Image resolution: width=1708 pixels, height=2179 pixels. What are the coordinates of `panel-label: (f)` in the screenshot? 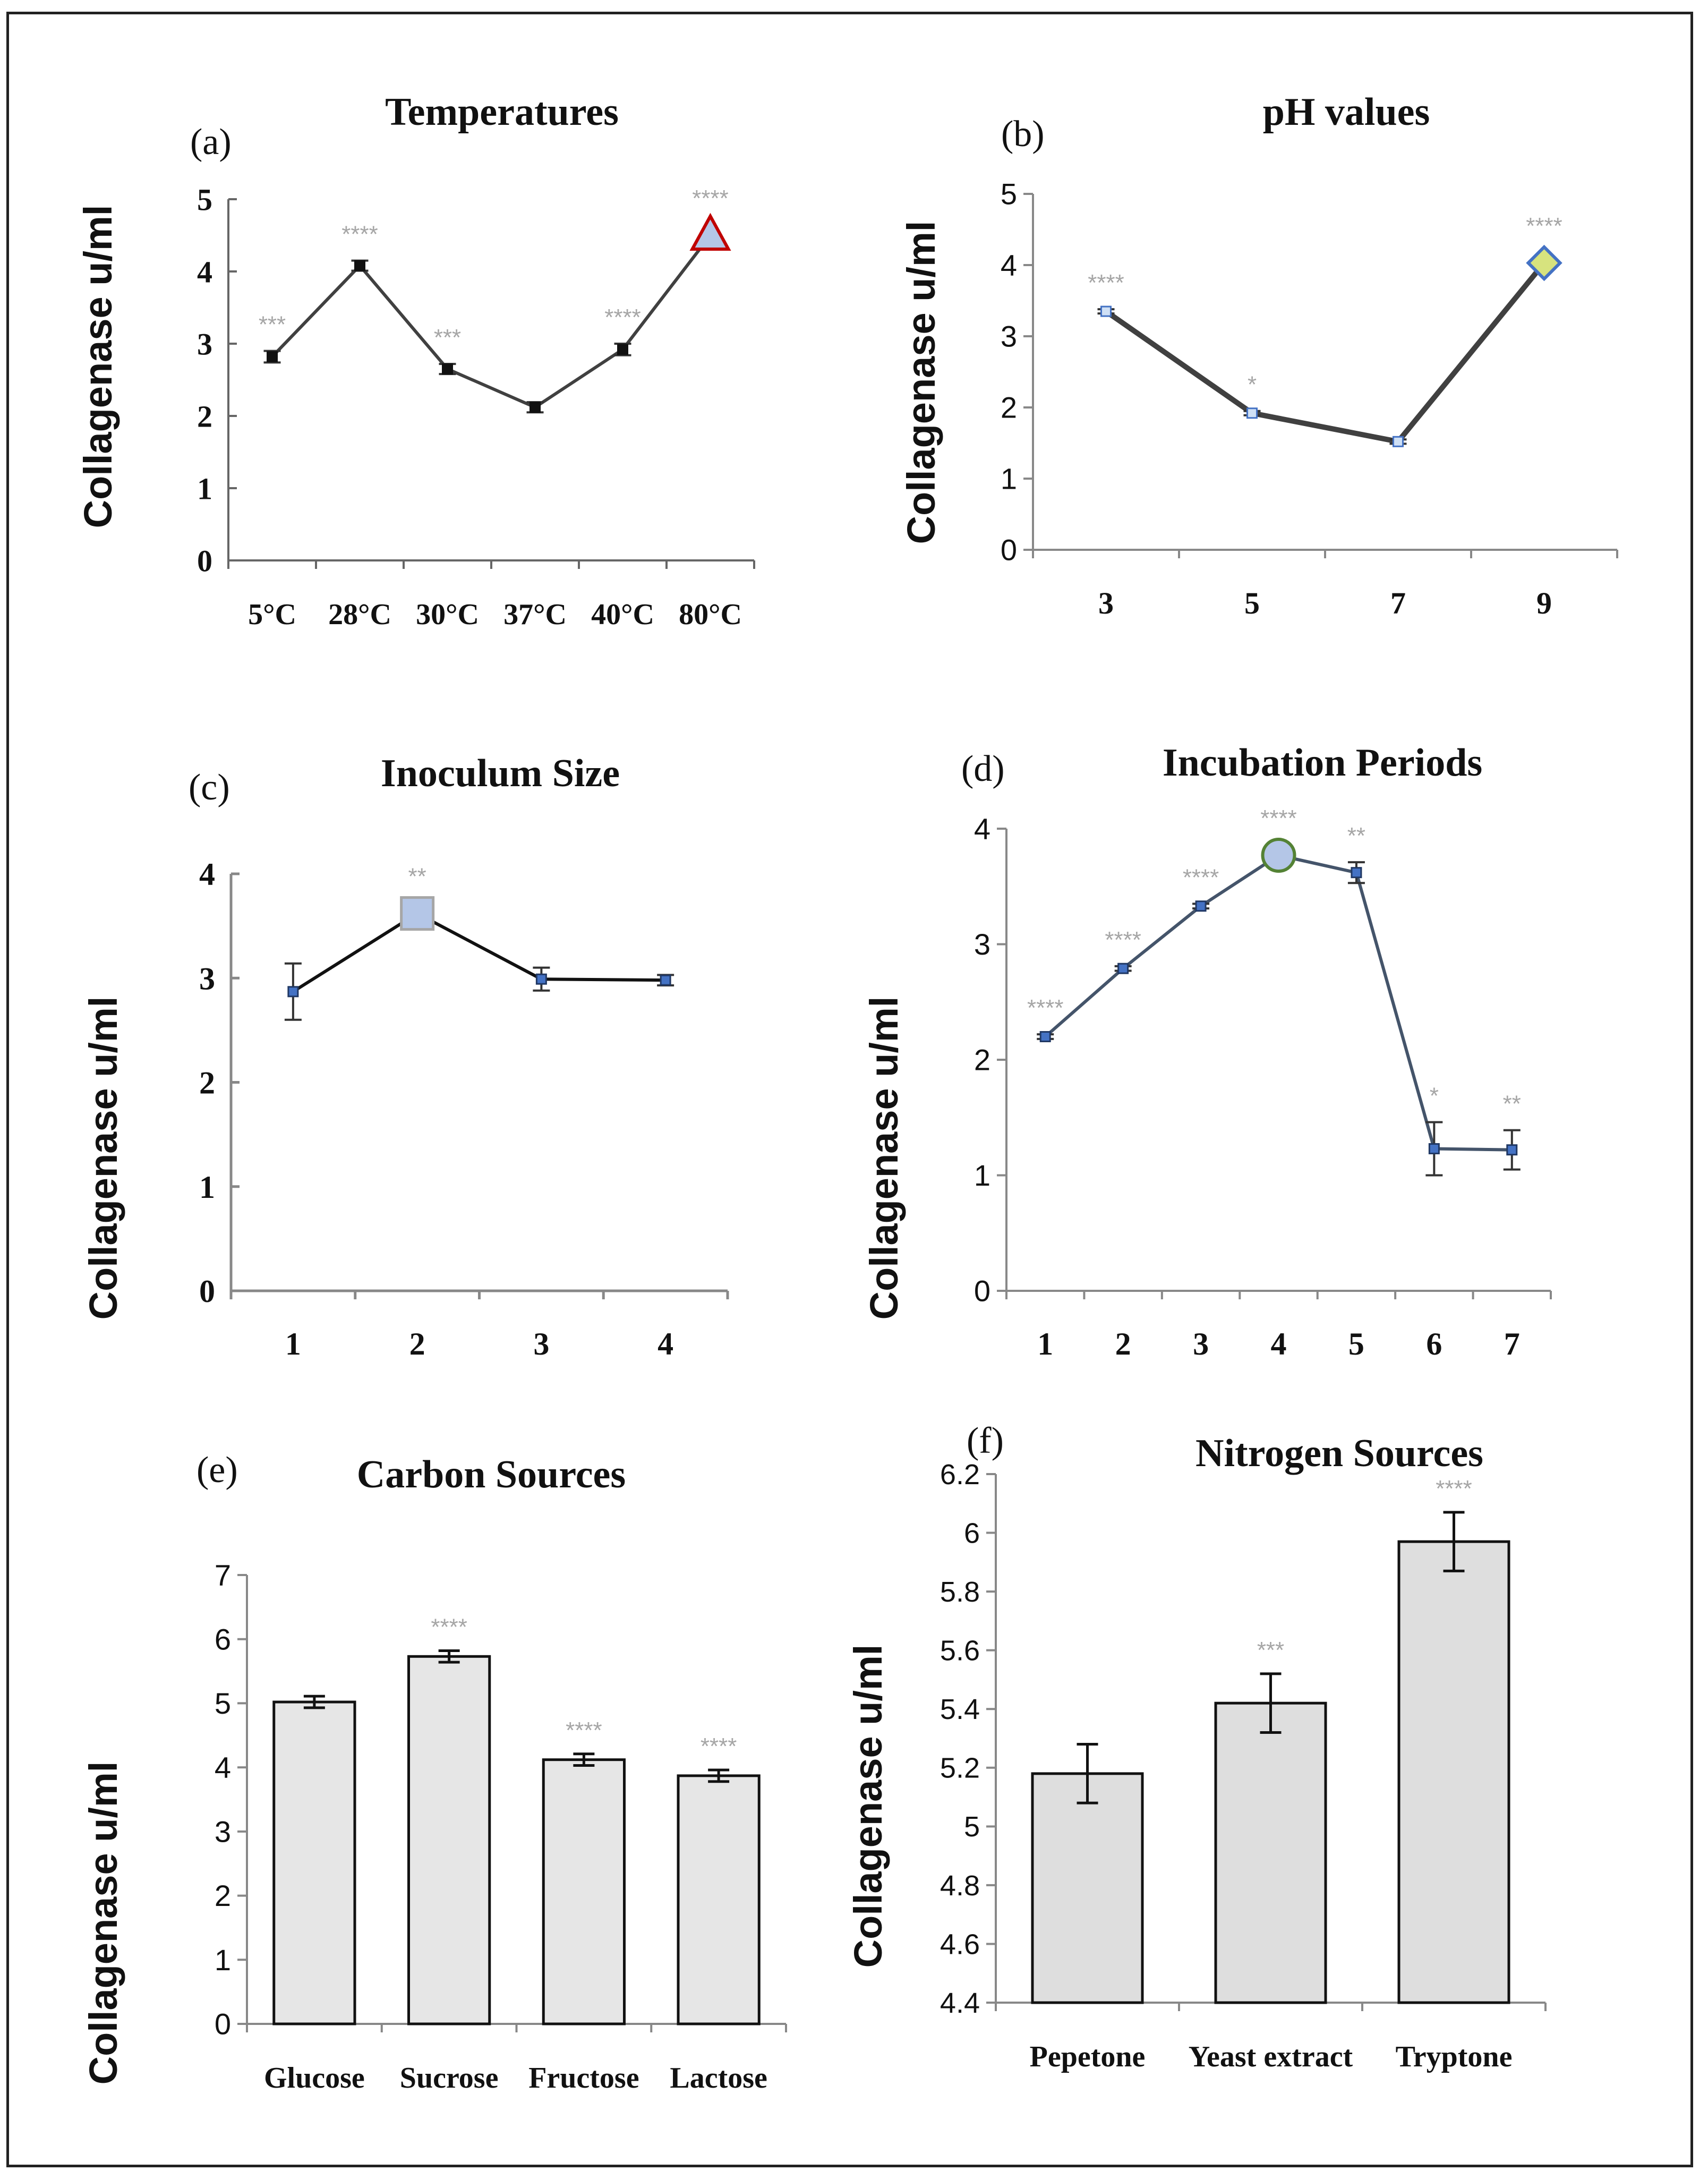 It's located at (985, 1440).